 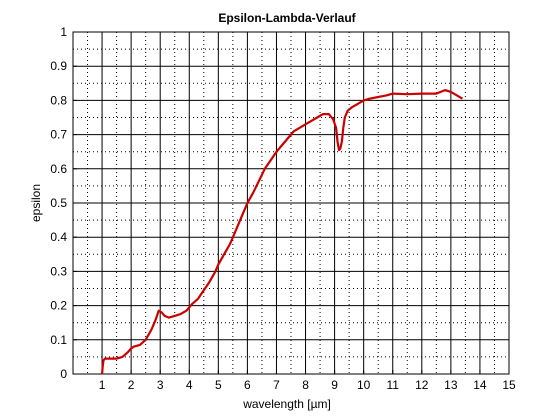 What do you see at coordinates (247, 385) in the screenshot?
I see `x-tick-label: 6` at bounding box center [247, 385].